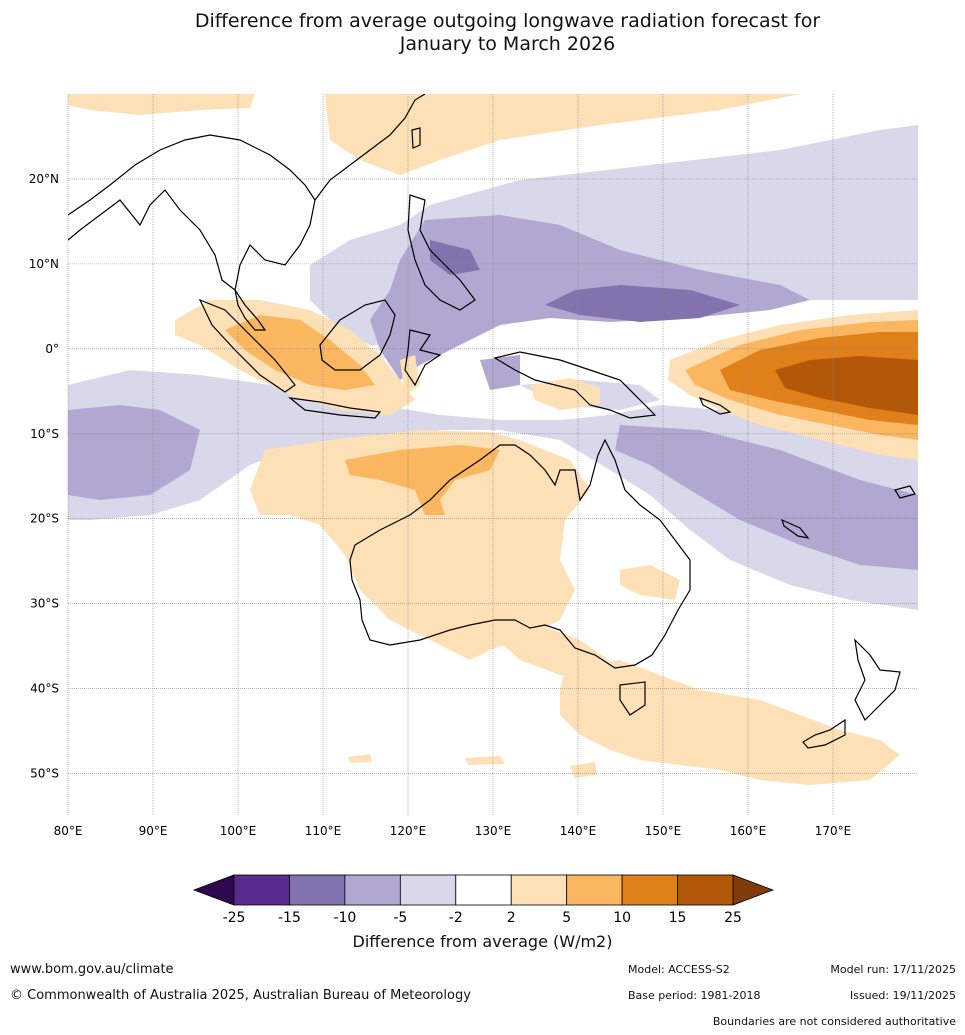 The width and height of the screenshot is (965, 1035). I want to click on longitude-tick-label: 160°E, so click(748, 831).